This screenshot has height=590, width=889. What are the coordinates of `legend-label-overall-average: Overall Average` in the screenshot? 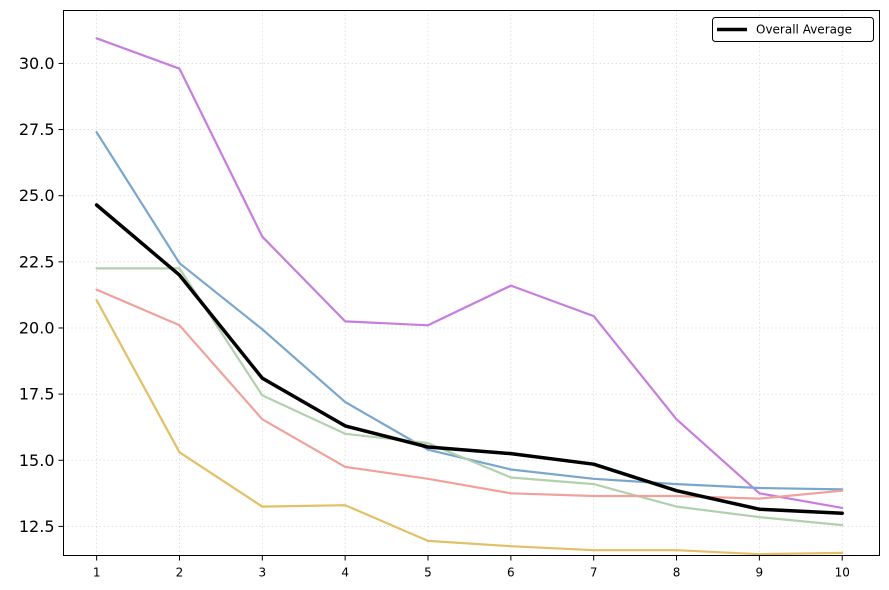 It's located at (804, 30).